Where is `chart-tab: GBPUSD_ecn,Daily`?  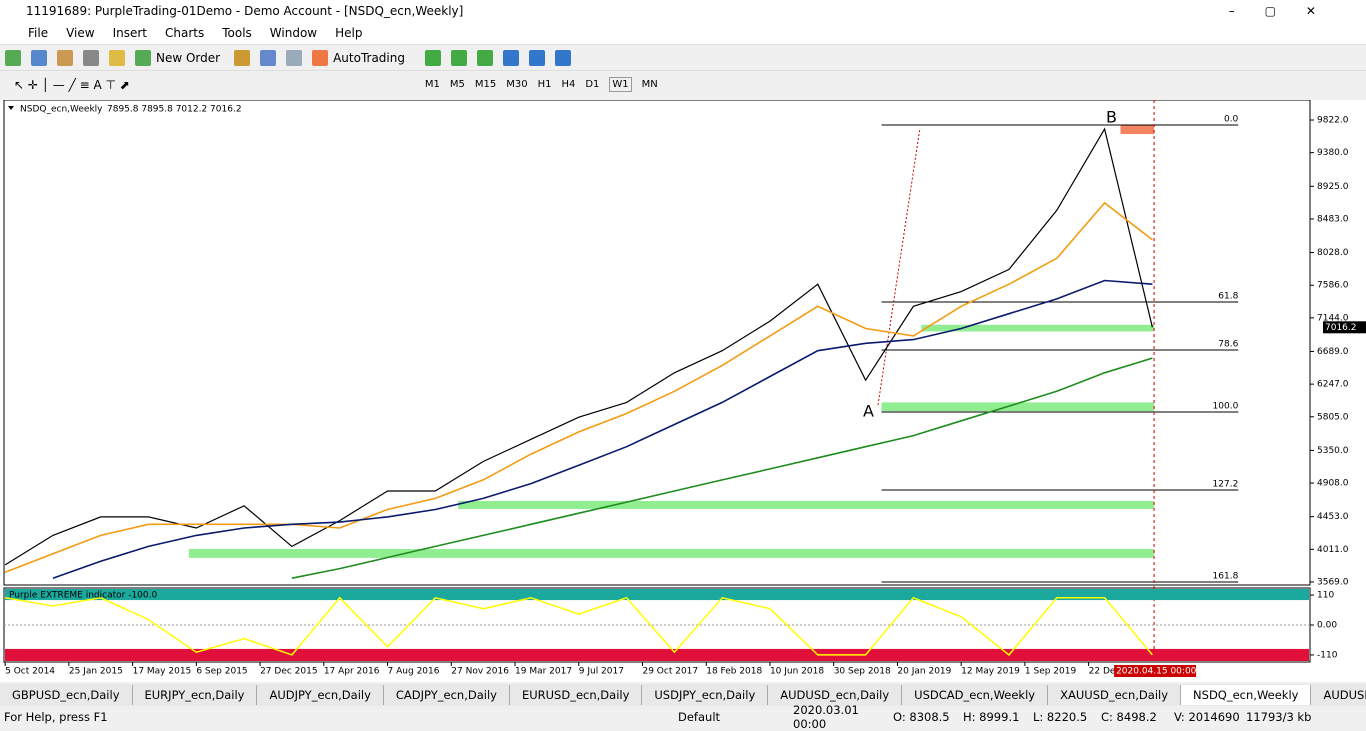 chart-tab: GBPUSD_ecn,Daily is located at coordinates (66, 695).